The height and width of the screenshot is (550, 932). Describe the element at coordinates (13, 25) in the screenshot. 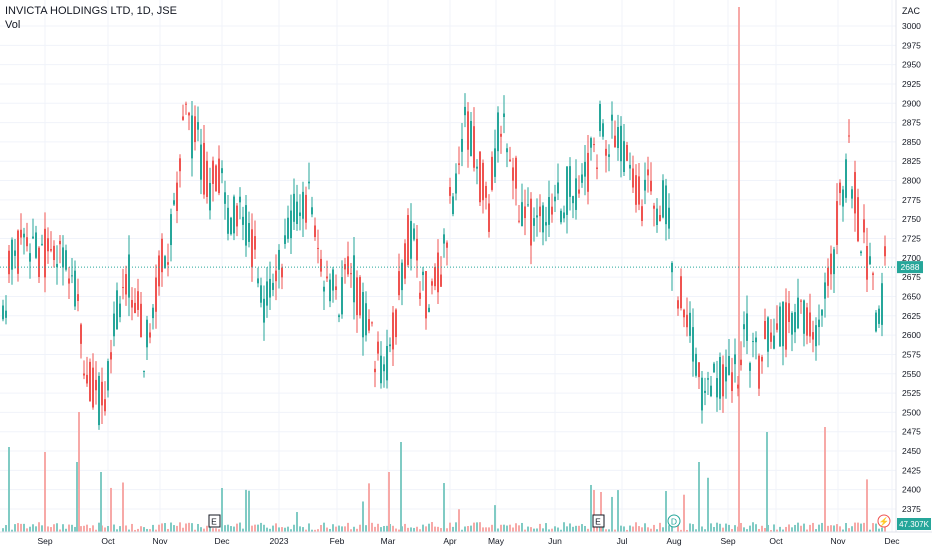

I see `volume-legend: Vol` at that location.